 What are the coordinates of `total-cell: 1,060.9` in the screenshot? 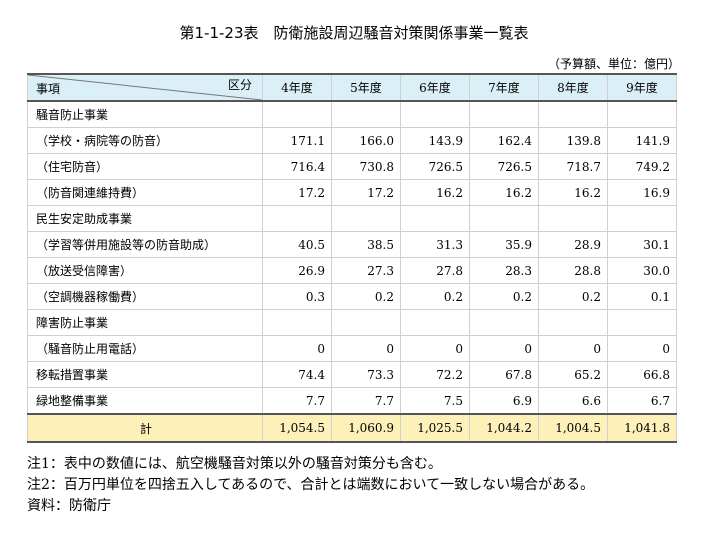 It's located at (366, 428).